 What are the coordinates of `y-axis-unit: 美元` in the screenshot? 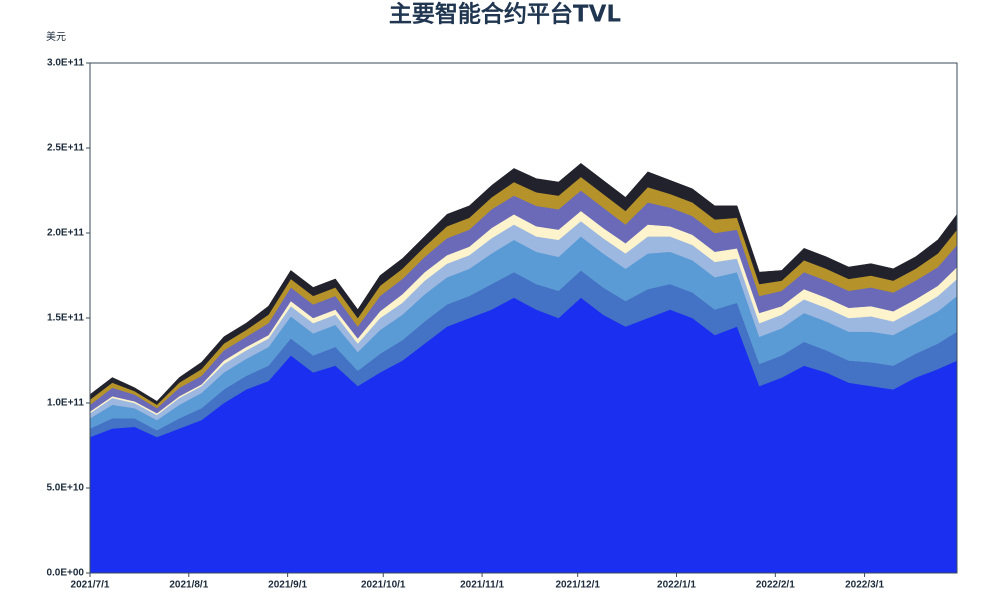 It's located at (56, 36).